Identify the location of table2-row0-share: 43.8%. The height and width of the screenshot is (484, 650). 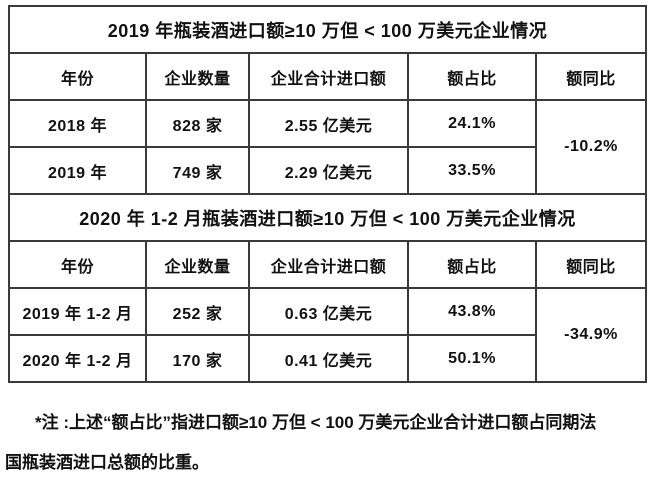
(472, 311).